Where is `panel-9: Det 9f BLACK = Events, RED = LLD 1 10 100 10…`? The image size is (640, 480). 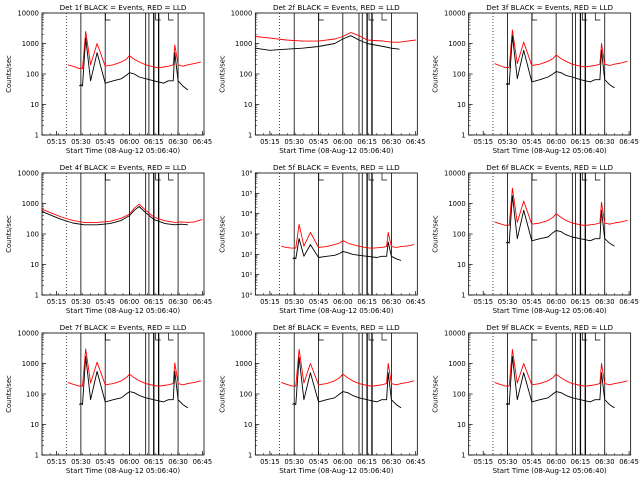
panel-9: Det 9f BLACK = Events, RED = LLD 1 10 100 10… is located at coordinates (535, 399).